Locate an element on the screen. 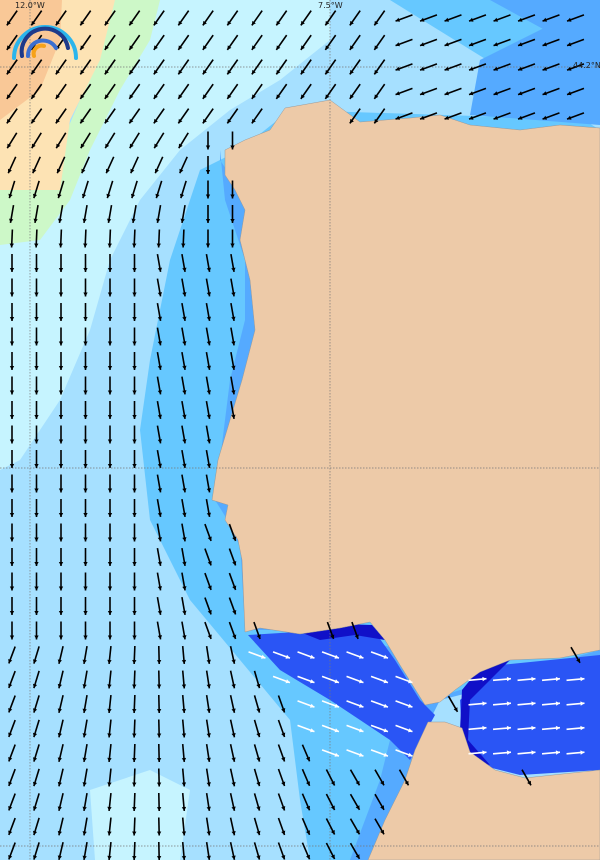 The image size is (600, 860). lon-label-7-5w: 7.5°W is located at coordinates (330, 5).